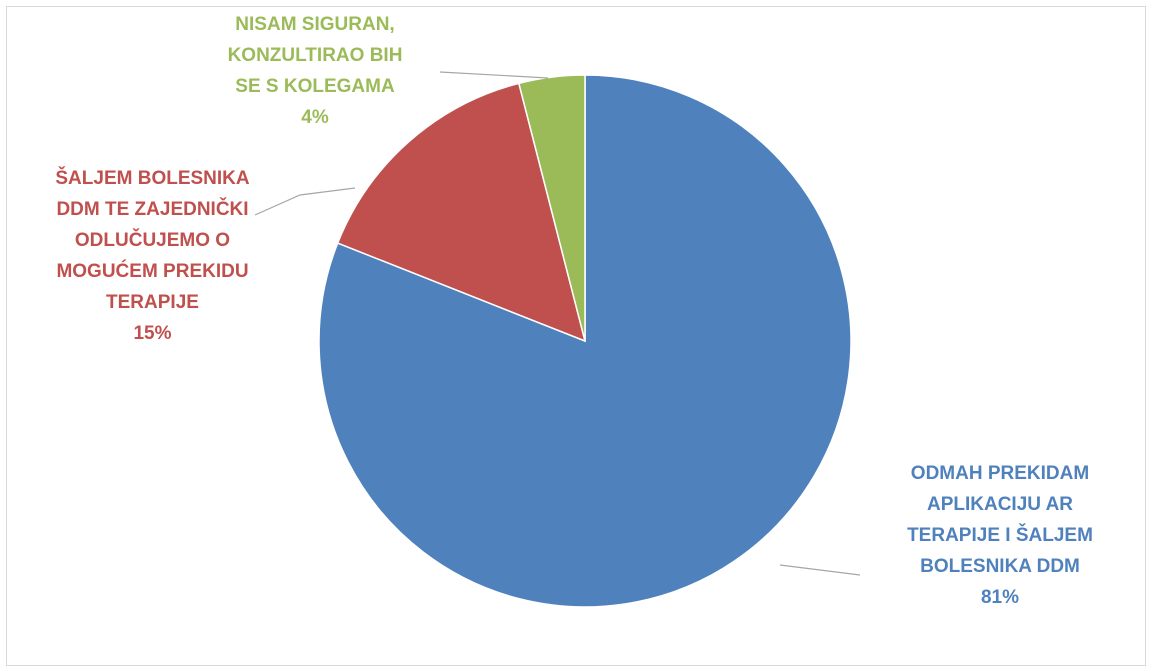 The height and width of the screenshot is (672, 1152). Describe the element at coordinates (315, 117) in the screenshot. I see `label-value: 4%` at that location.